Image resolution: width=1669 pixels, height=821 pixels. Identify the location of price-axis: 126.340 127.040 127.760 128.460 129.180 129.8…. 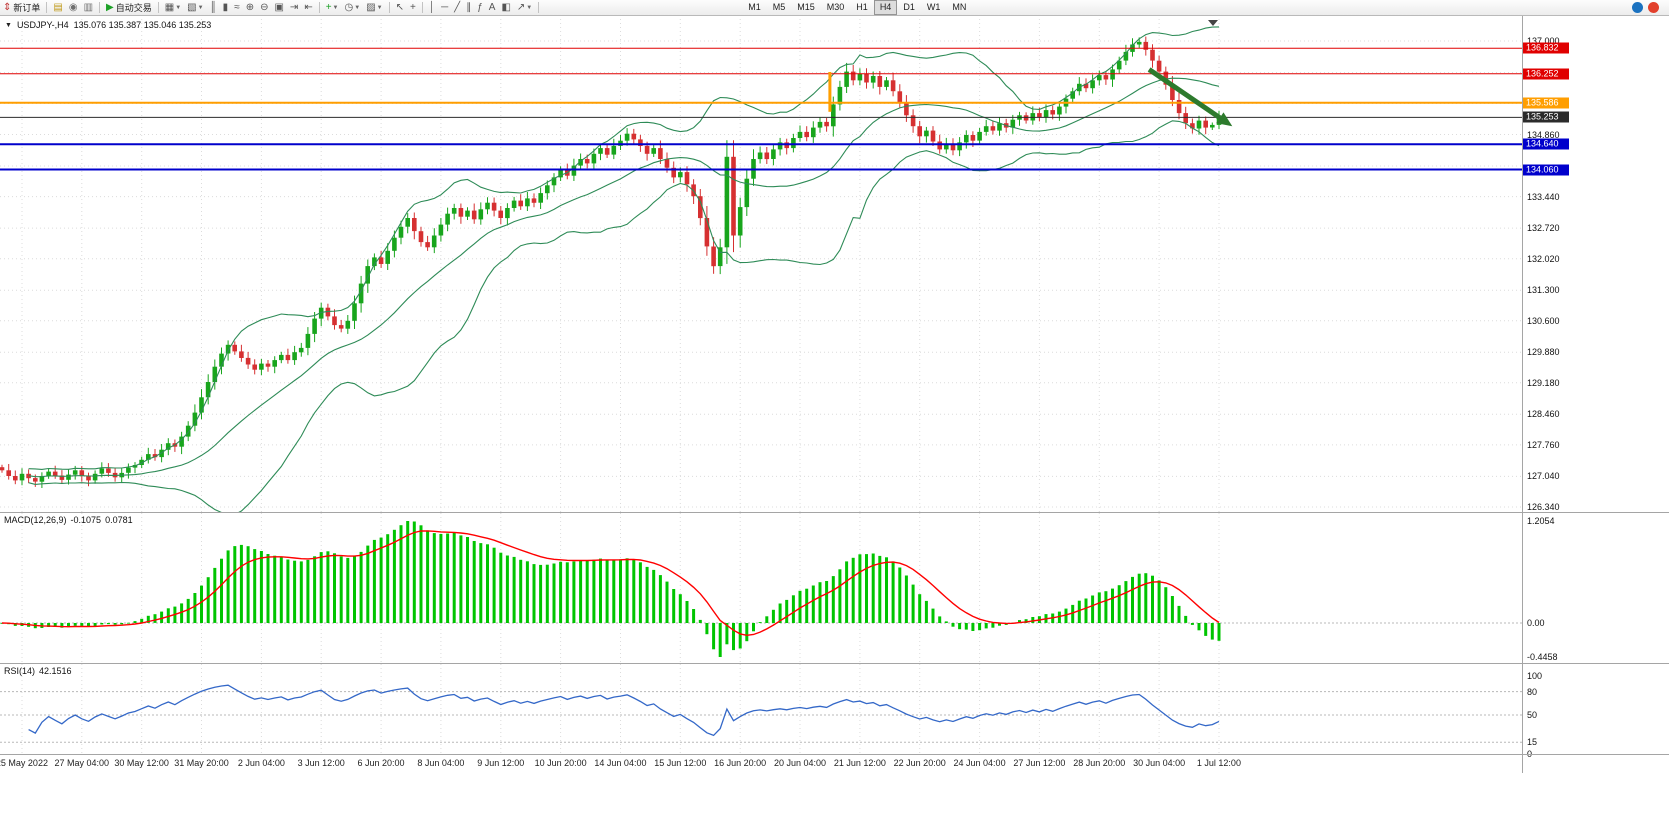
(1596, 410).